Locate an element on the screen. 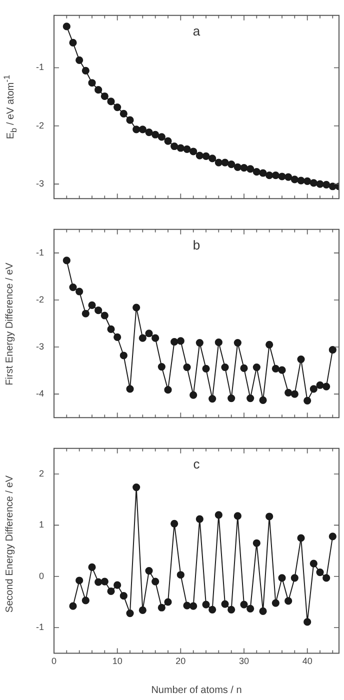 This screenshot has width=344, height=700. y-tick-label: 2 is located at coordinates (41, 473).